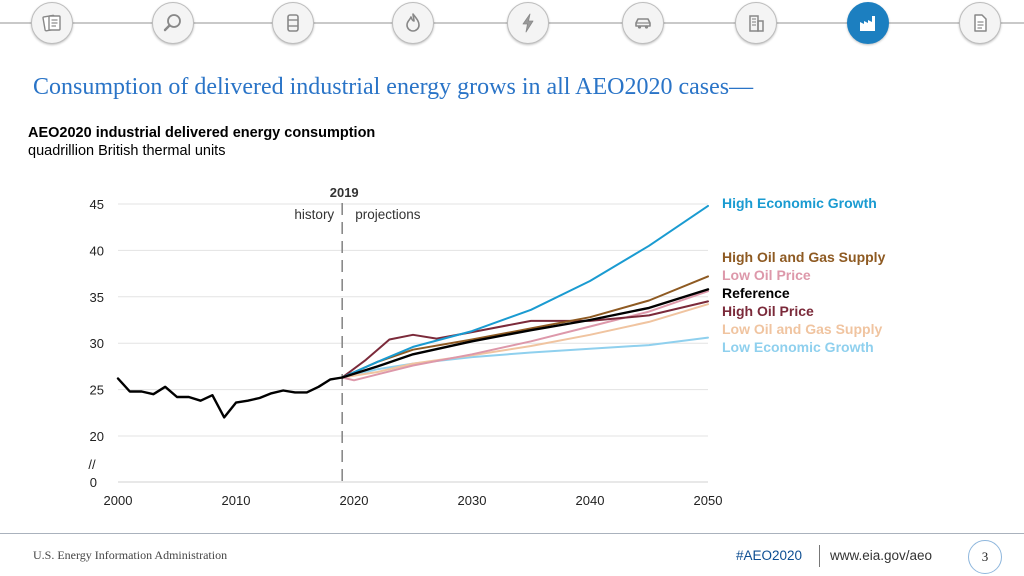  Describe the element at coordinates (708, 500) in the screenshot. I see `x-tick-label-2050: 2050` at that location.